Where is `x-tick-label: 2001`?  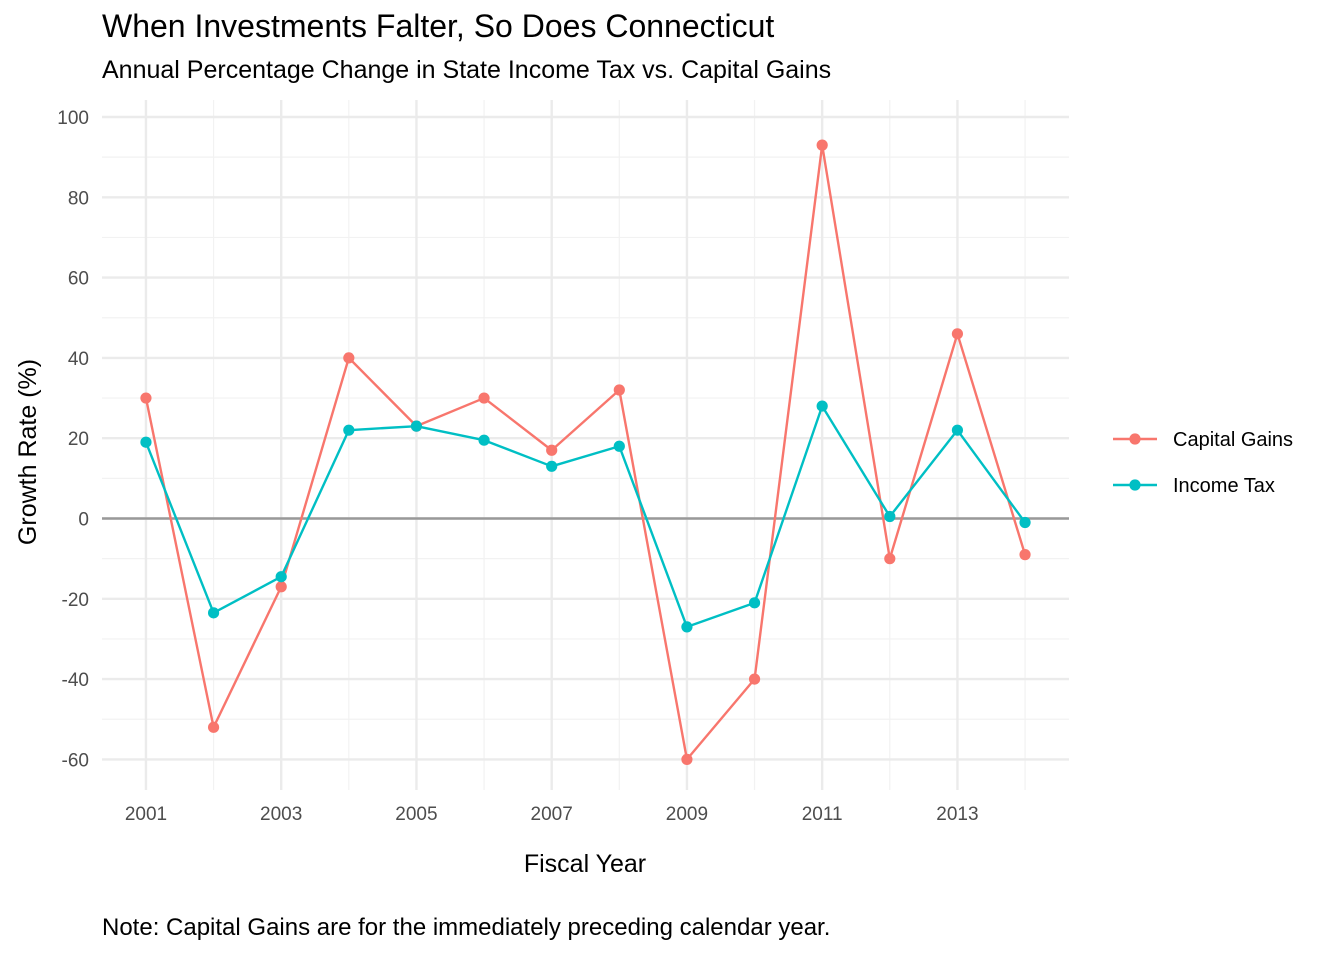 x-tick-label: 2001 is located at coordinates (146, 814).